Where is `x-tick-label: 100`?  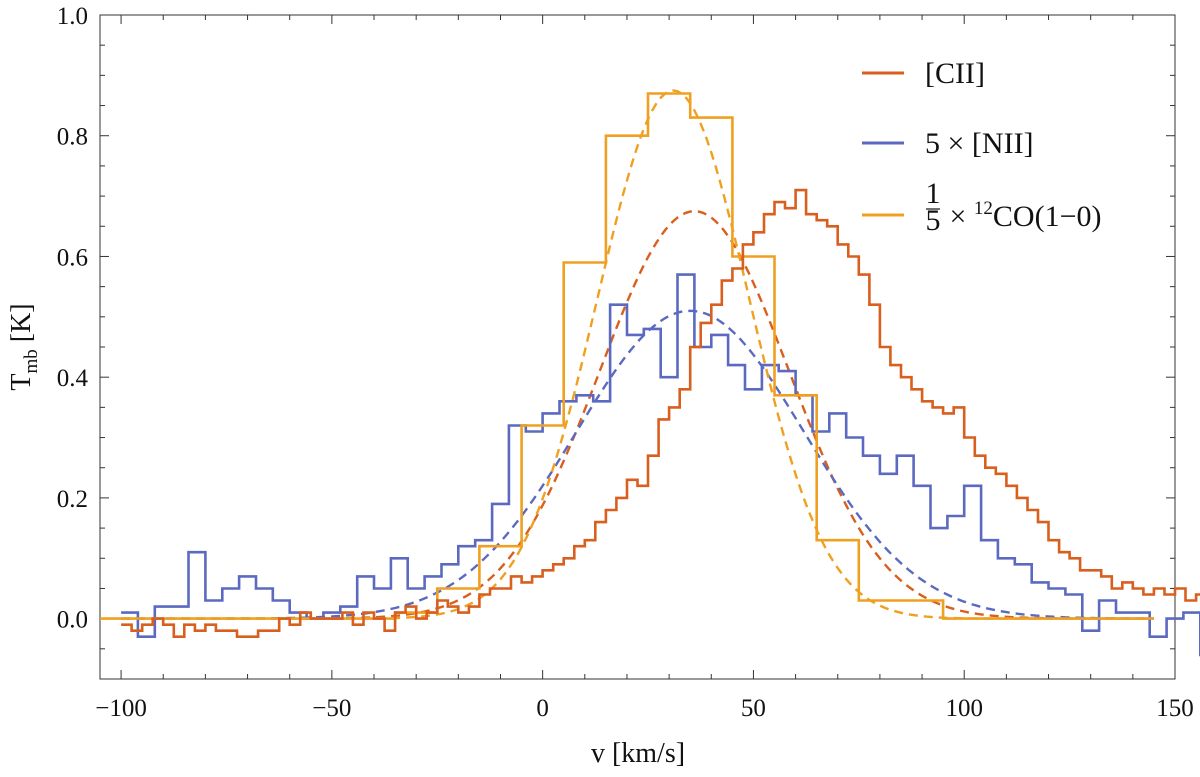
x-tick-label: 100 is located at coordinates (964, 708).